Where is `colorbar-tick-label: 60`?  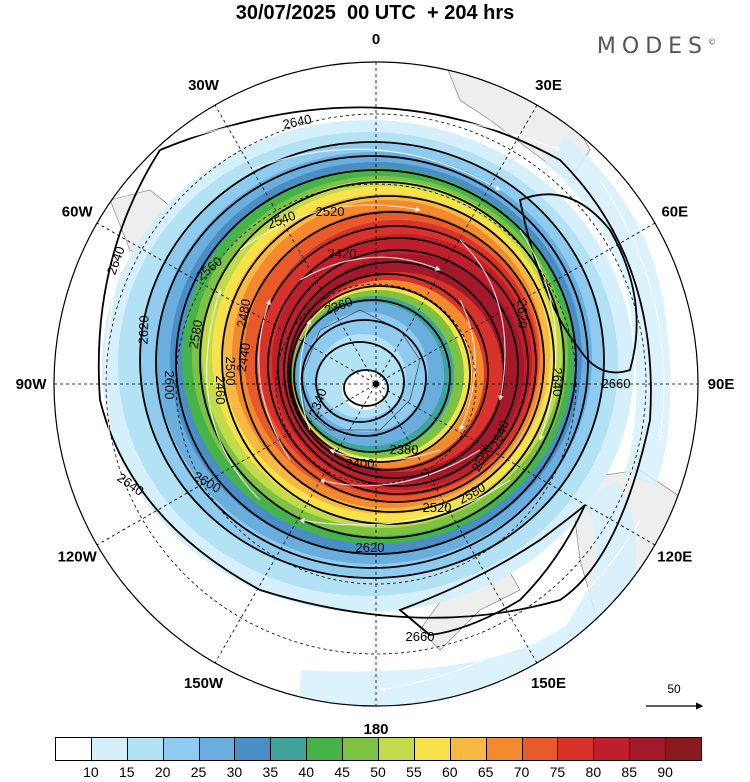 colorbar-tick-label: 60 is located at coordinates (449, 772).